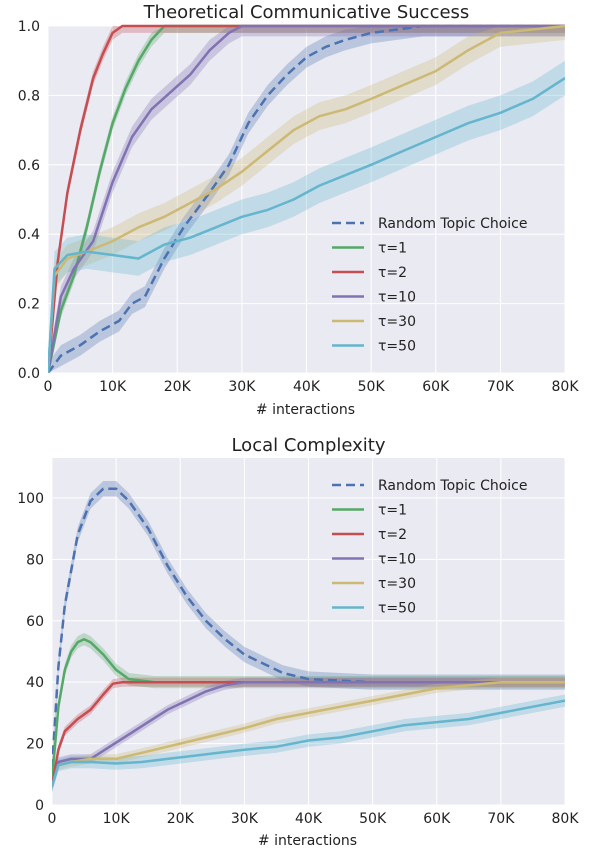 This screenshot has width=597, height=857. I want to click on chart1-legend: Random Topic Choice τ=1 τ=2 τ=10 τ=30 τ=50, so click(430, 285).